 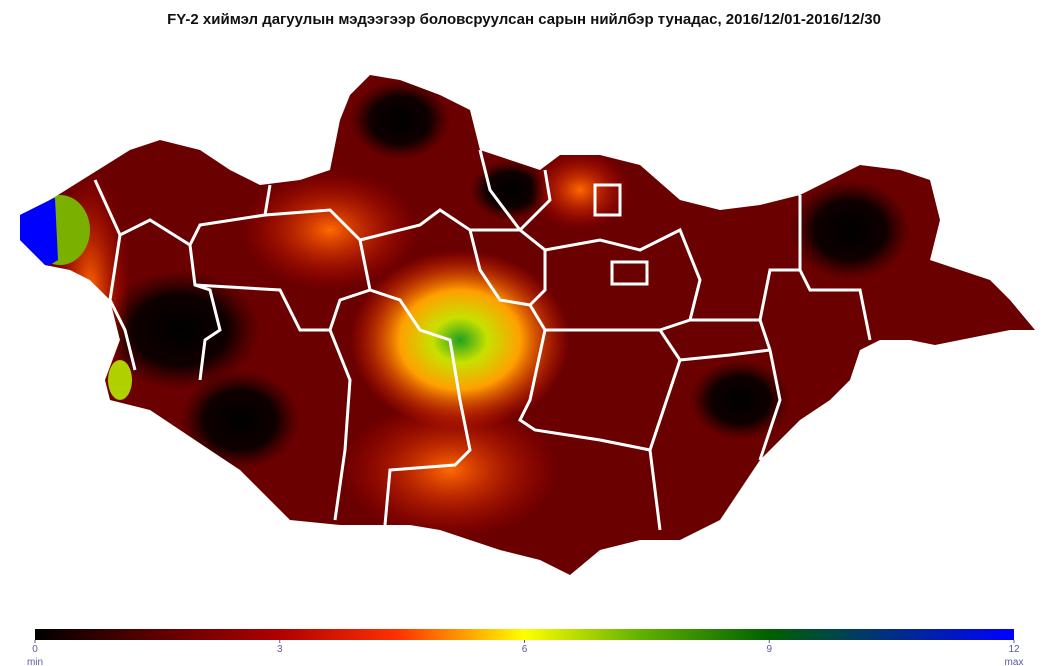 What do you see at coordinates (1014, 661) in the screenshot?
I see `colorbar-max-label: max` at bounding box center [1014, 661].